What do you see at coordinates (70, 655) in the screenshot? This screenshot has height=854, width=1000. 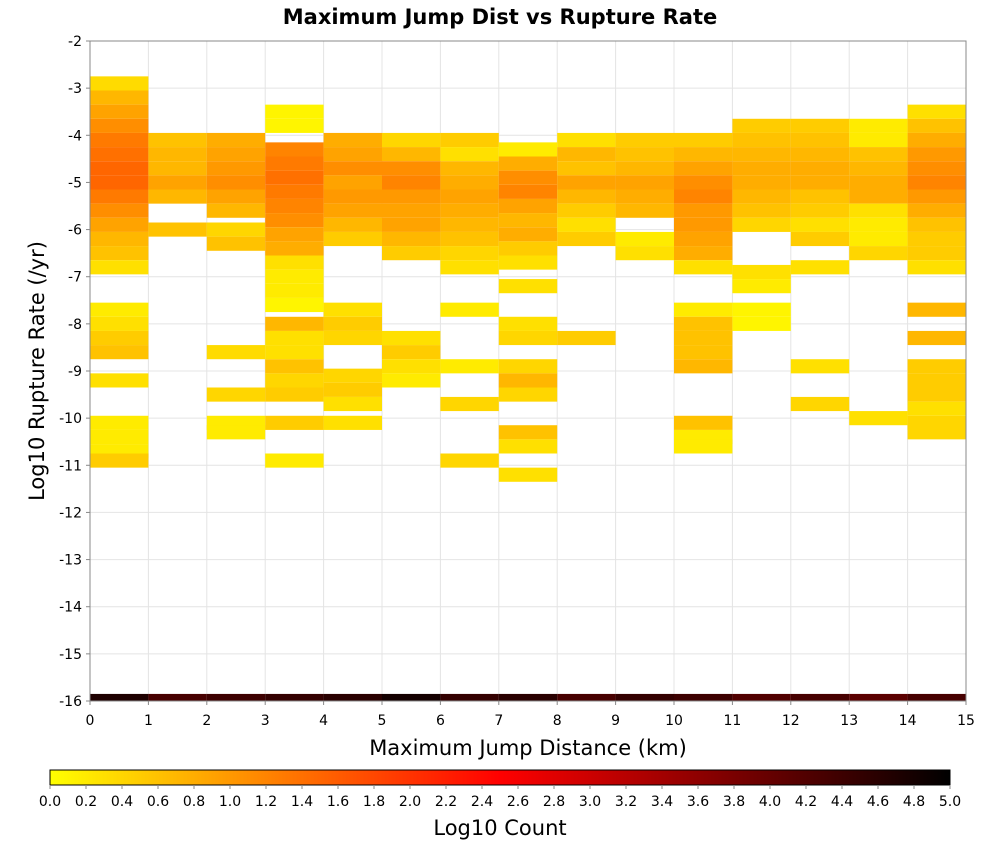 I see `y-tick-label: -15` at bounding box center [70, 655].